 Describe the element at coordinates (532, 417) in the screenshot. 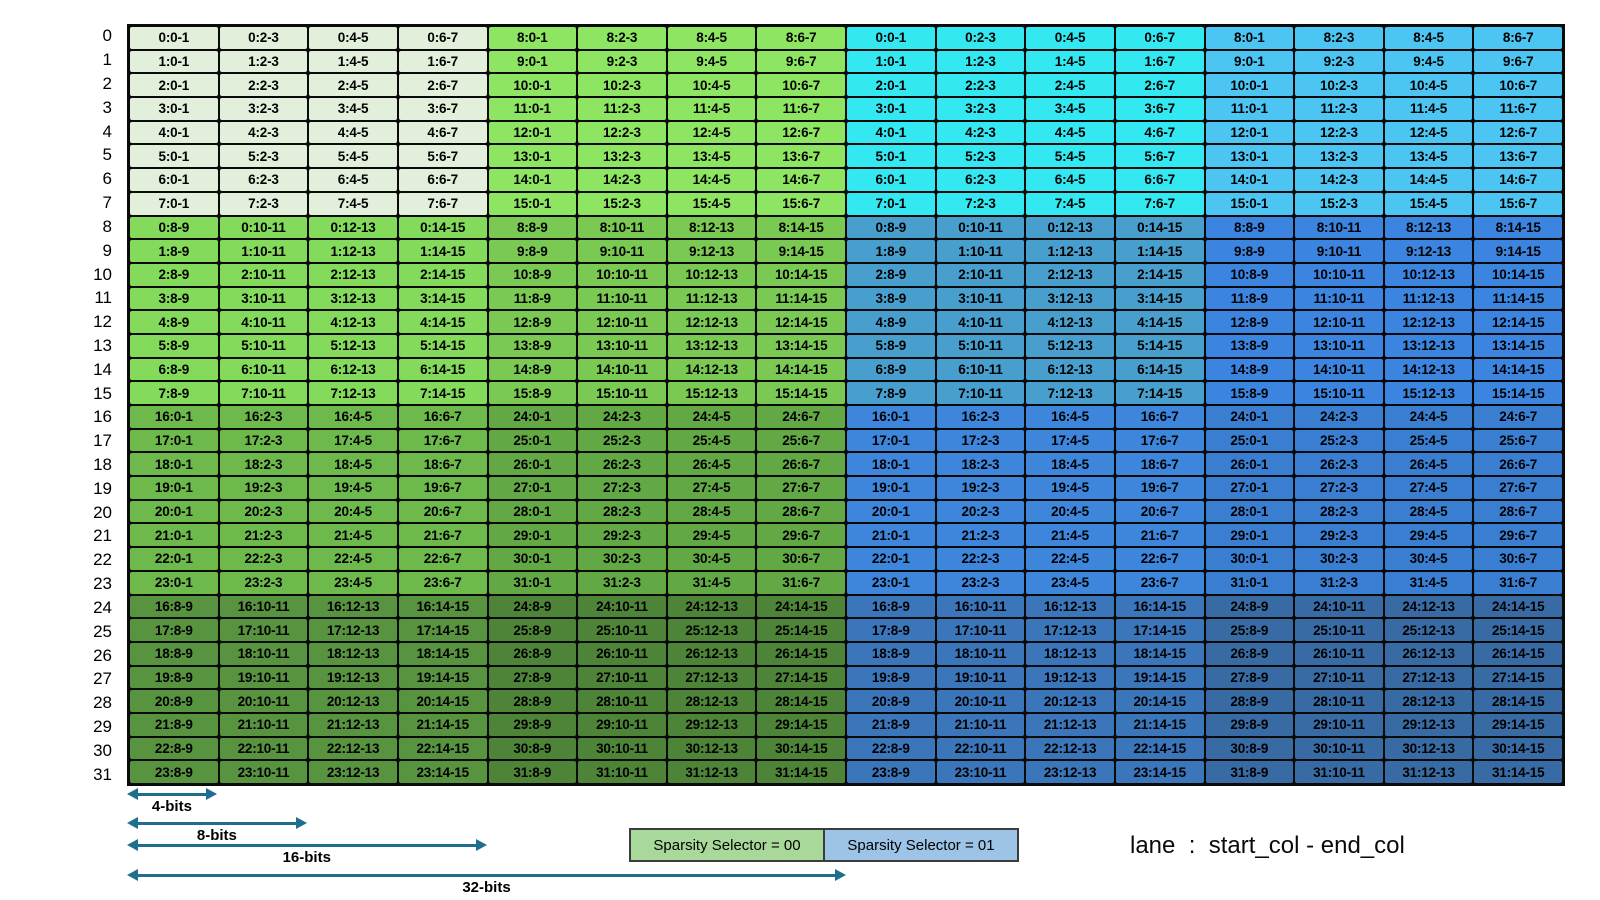

I see `table-cell: 24:0-1` at that location.